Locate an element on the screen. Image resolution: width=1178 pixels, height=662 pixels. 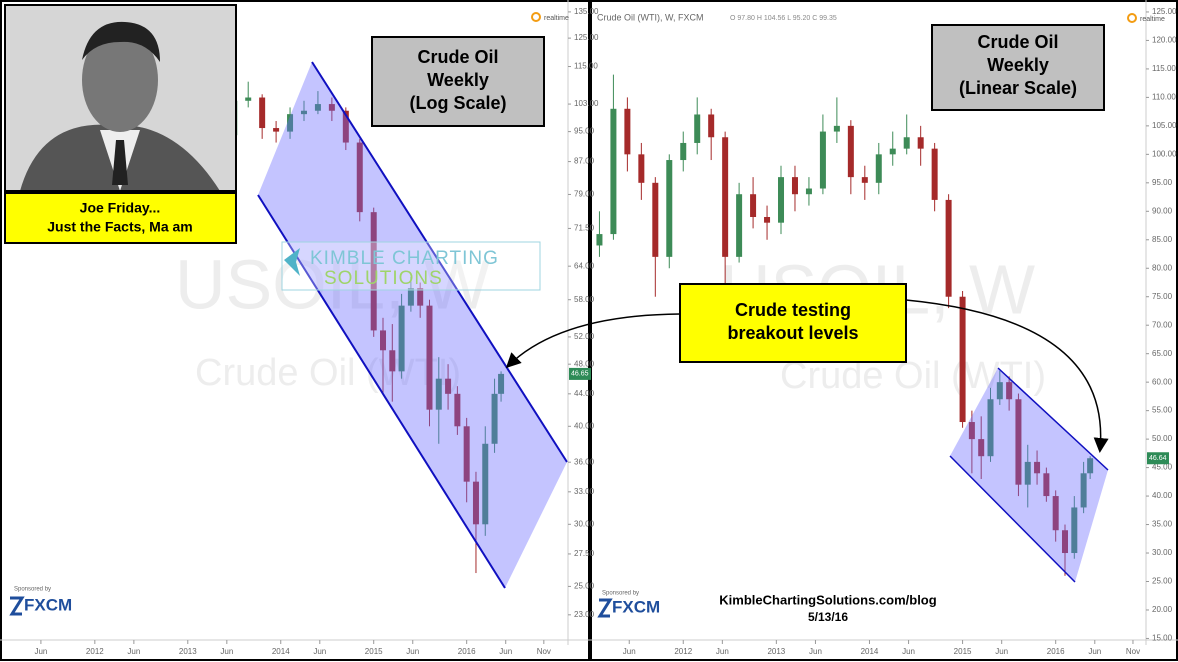
y-tick-label: 58.00 is located at coordinates (584, 299).